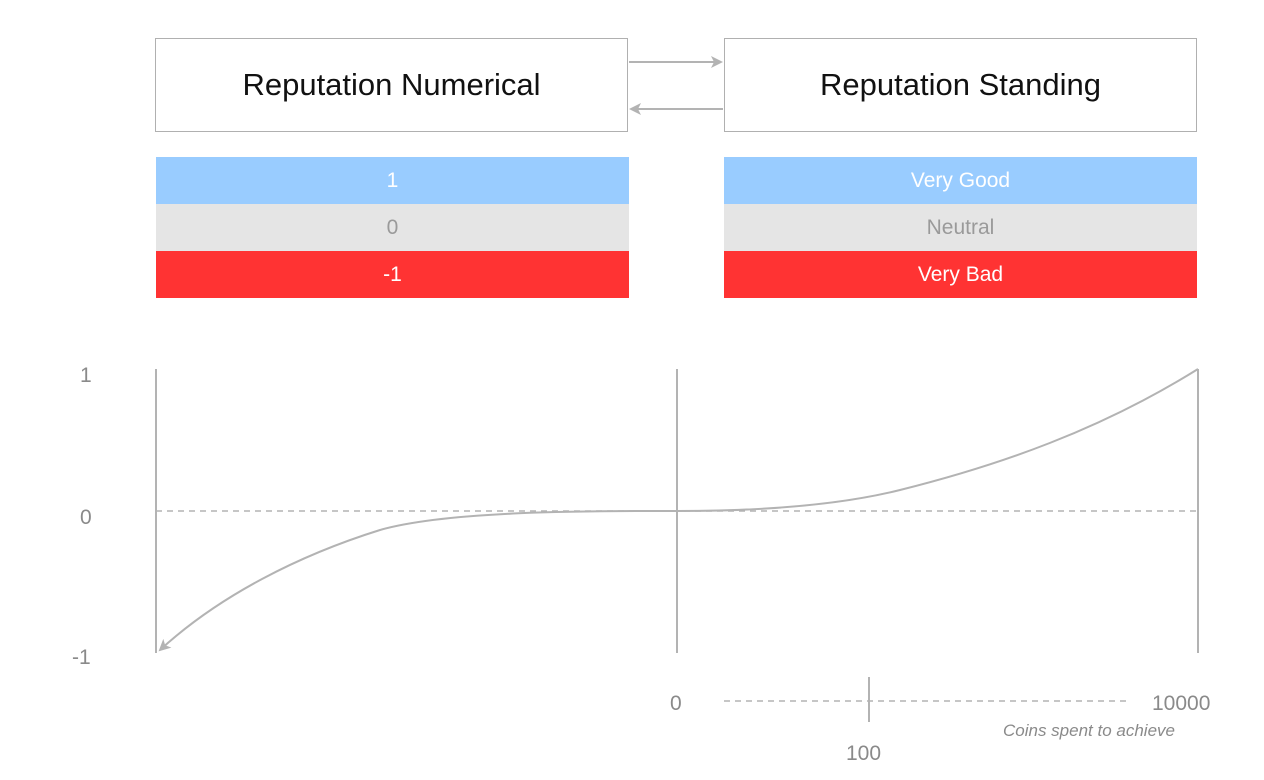 This screenshot has height=780, width=1264. Describe the element at coordinates (391, 85) in the screenshot. I see `reputation-numerical-box: Reputation Numerical` at that location.